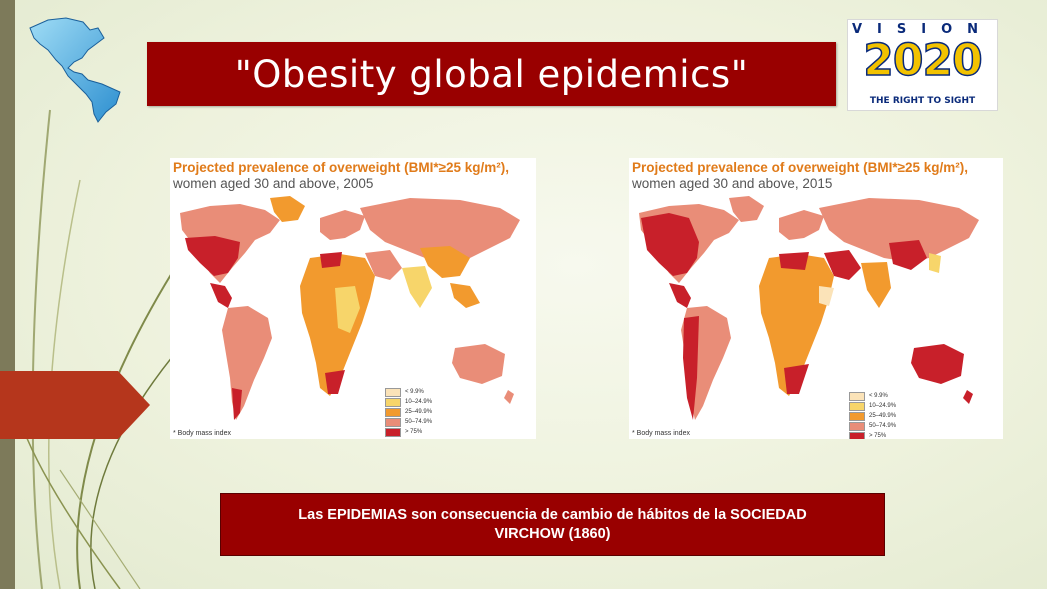  I want to click on vision-2020-logo: VISION 2020 THE RIGHT TO SIGHT, so click(922, 65).